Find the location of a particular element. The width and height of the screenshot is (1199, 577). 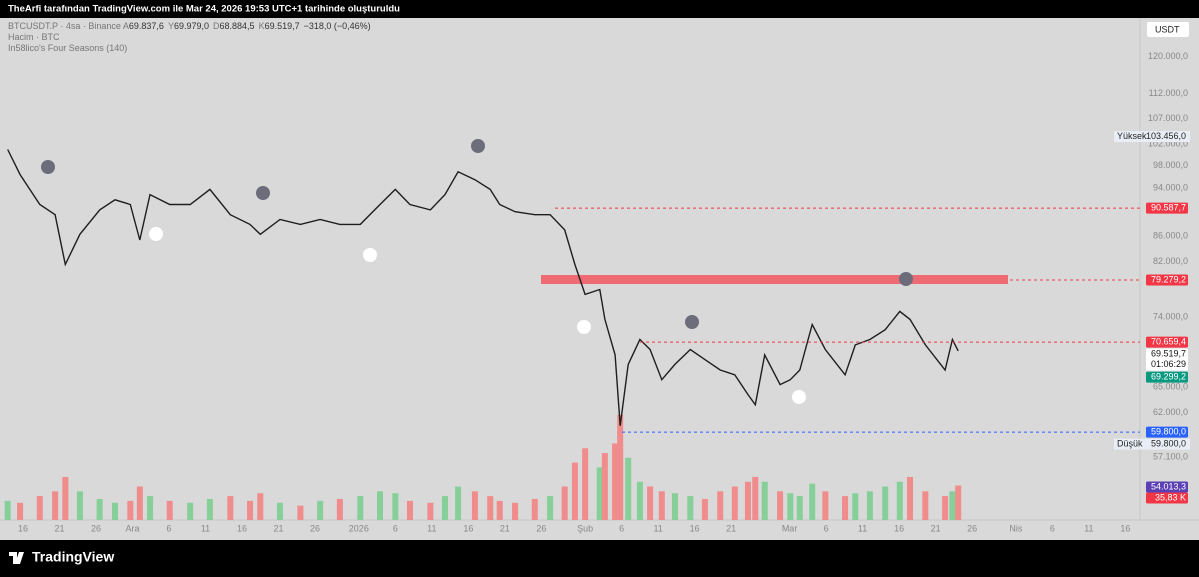

y-tick-label: 74.000,0 is located at coordinates (1170, 317).